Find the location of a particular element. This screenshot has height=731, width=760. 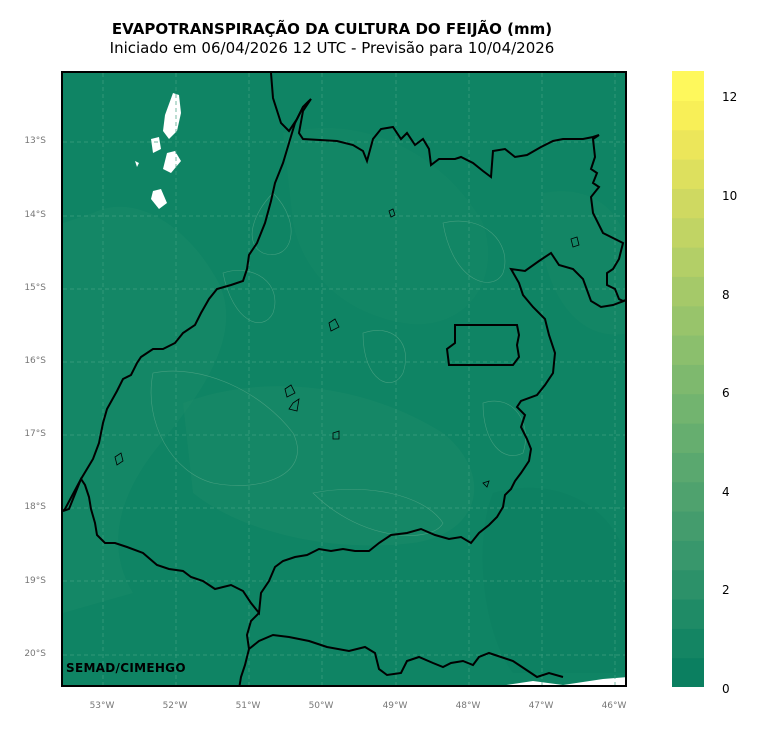

lon-label: 53°W is located at coordinates (102, 706).